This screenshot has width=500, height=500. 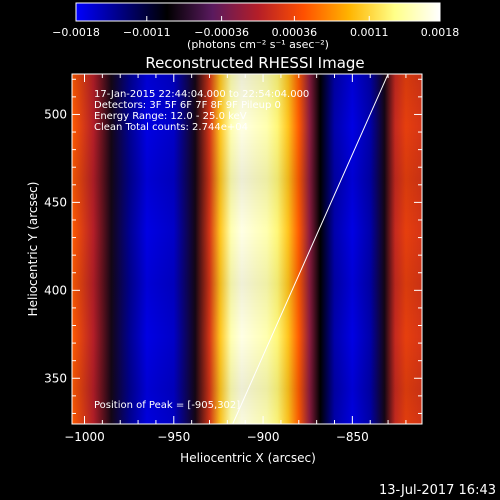 What do you see at coordinates (352, 437) in the screenshot?
I see `x-tick-label: −850` at bounding box center [352, 437].